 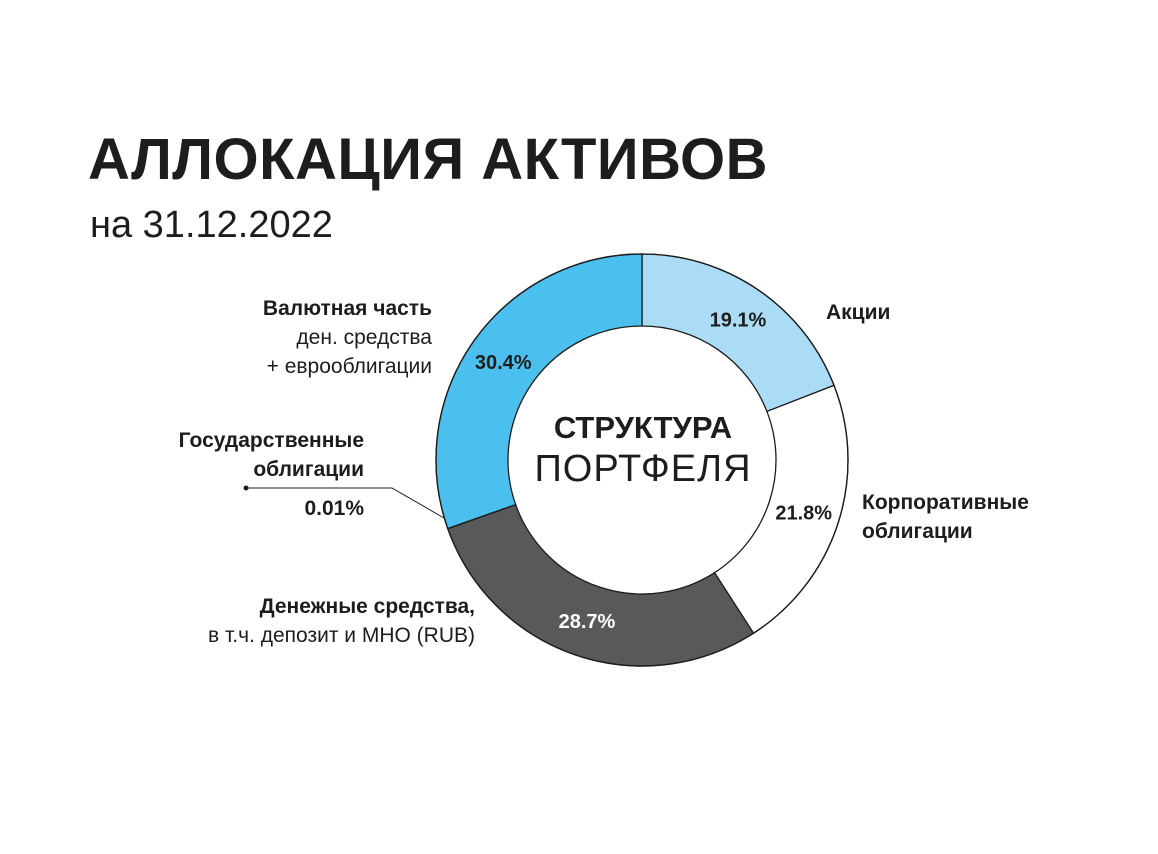 I want to click on slice-label-cash_rub: 28.7%, so click(x=587, y=622).